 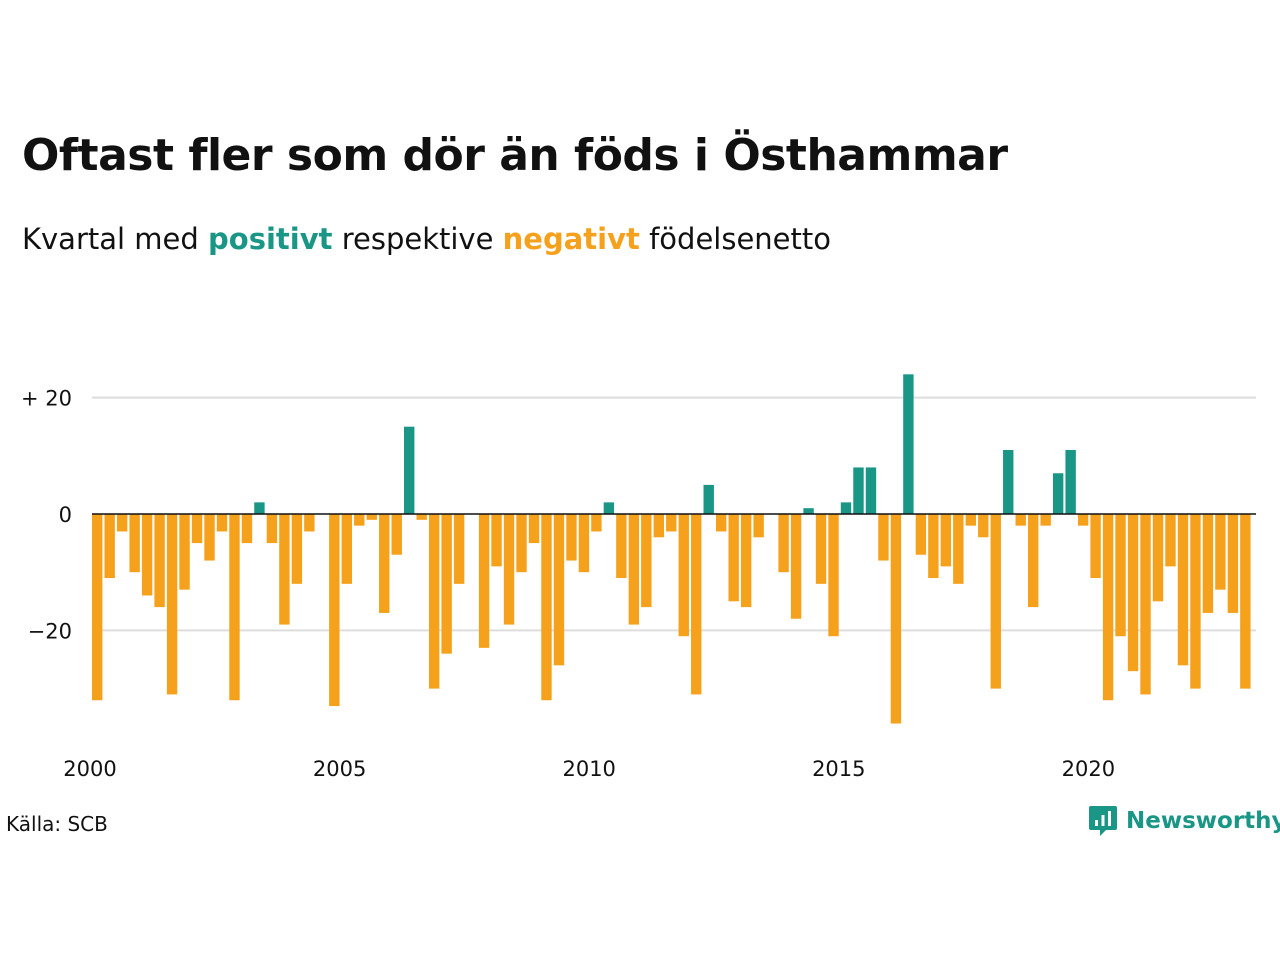 I want to click on chart-title: Oftast fler som dör än föds i Östhammar, so click(x=515, y=155).